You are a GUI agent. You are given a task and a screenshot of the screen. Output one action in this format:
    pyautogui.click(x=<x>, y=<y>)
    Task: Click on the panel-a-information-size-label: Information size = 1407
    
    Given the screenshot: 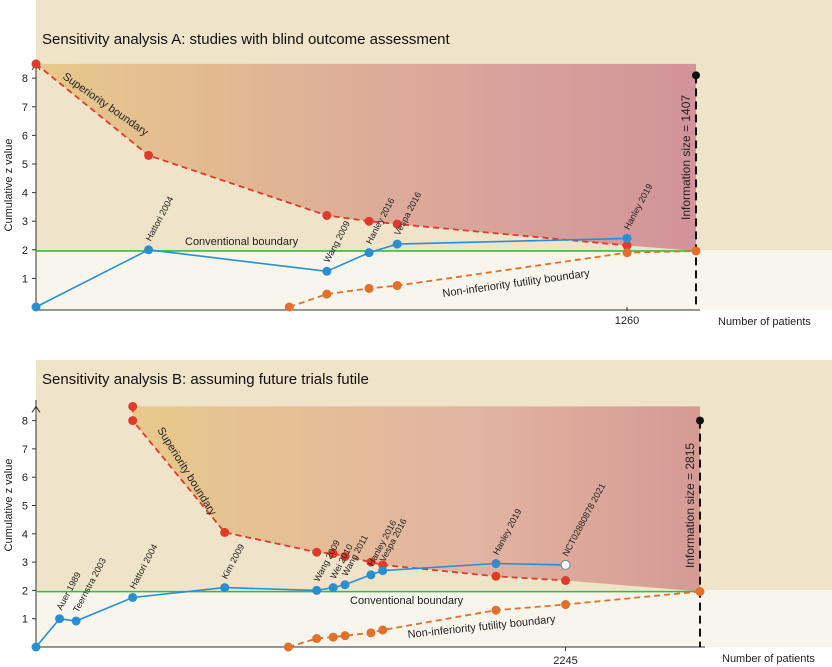 What is the action you would take?
    pyautogui.click(x=686, y=157)
    